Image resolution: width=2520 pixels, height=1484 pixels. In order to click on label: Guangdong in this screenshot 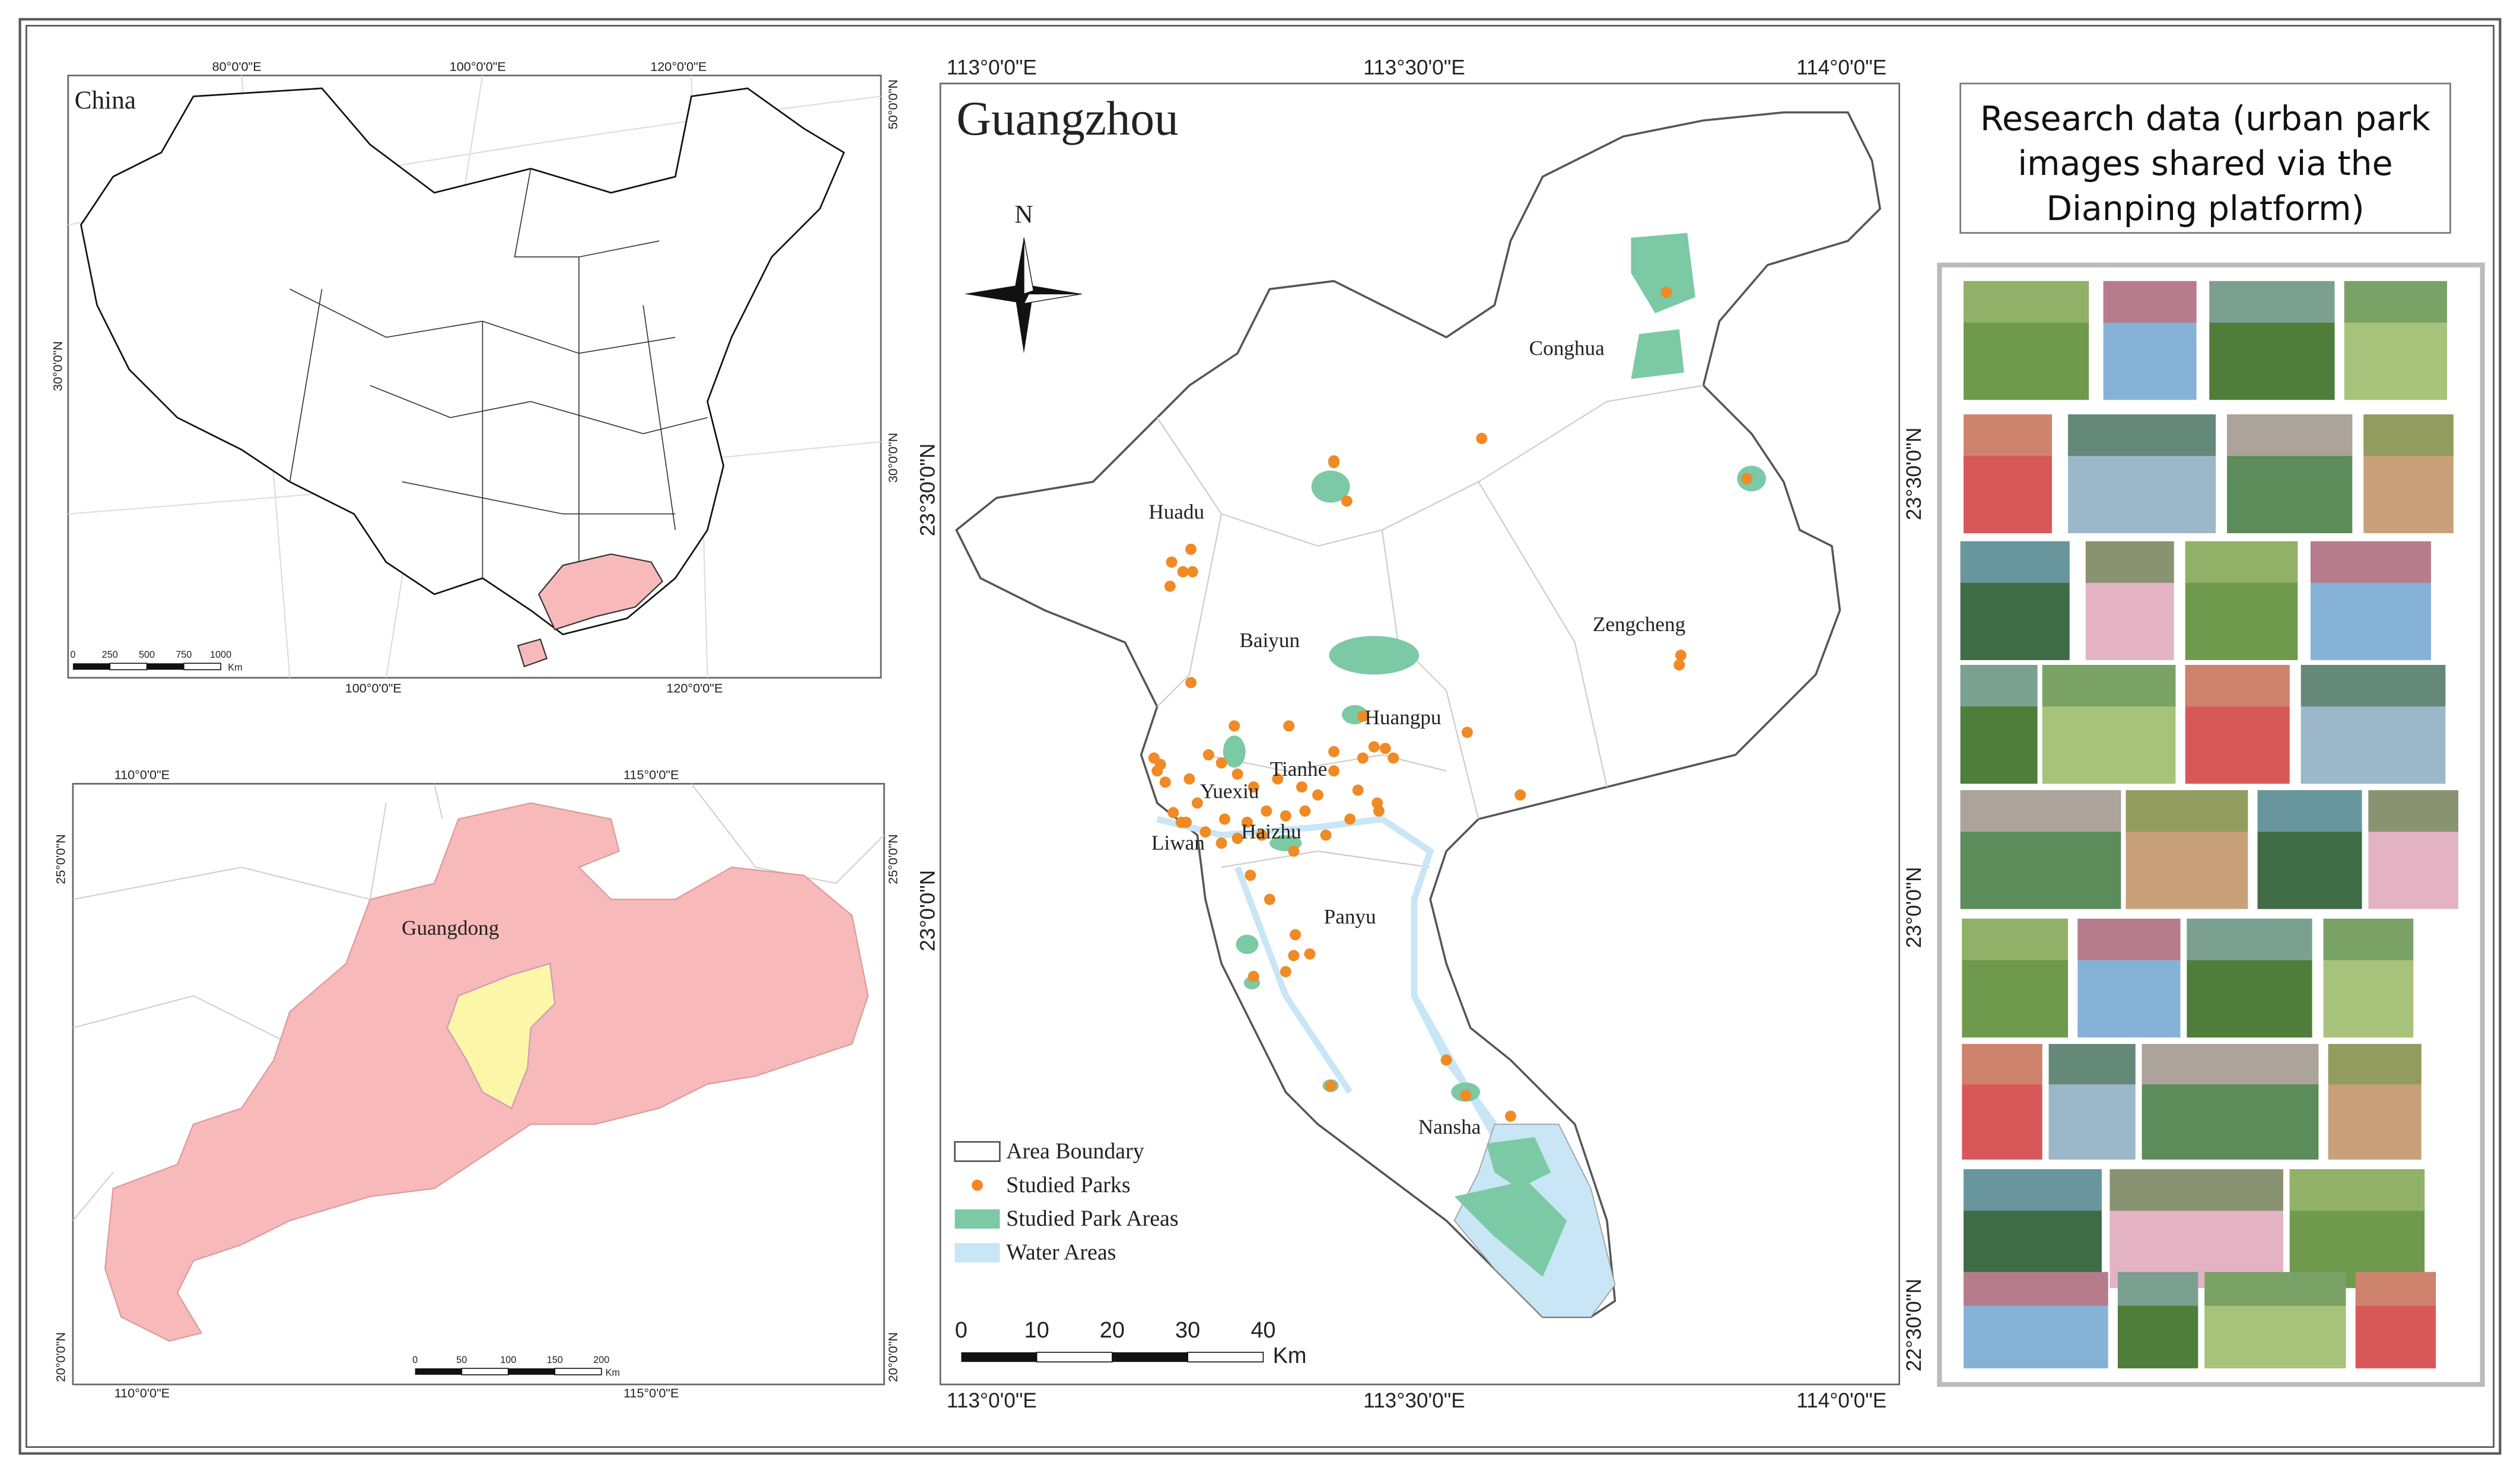, I will do `click(450, 928)`.